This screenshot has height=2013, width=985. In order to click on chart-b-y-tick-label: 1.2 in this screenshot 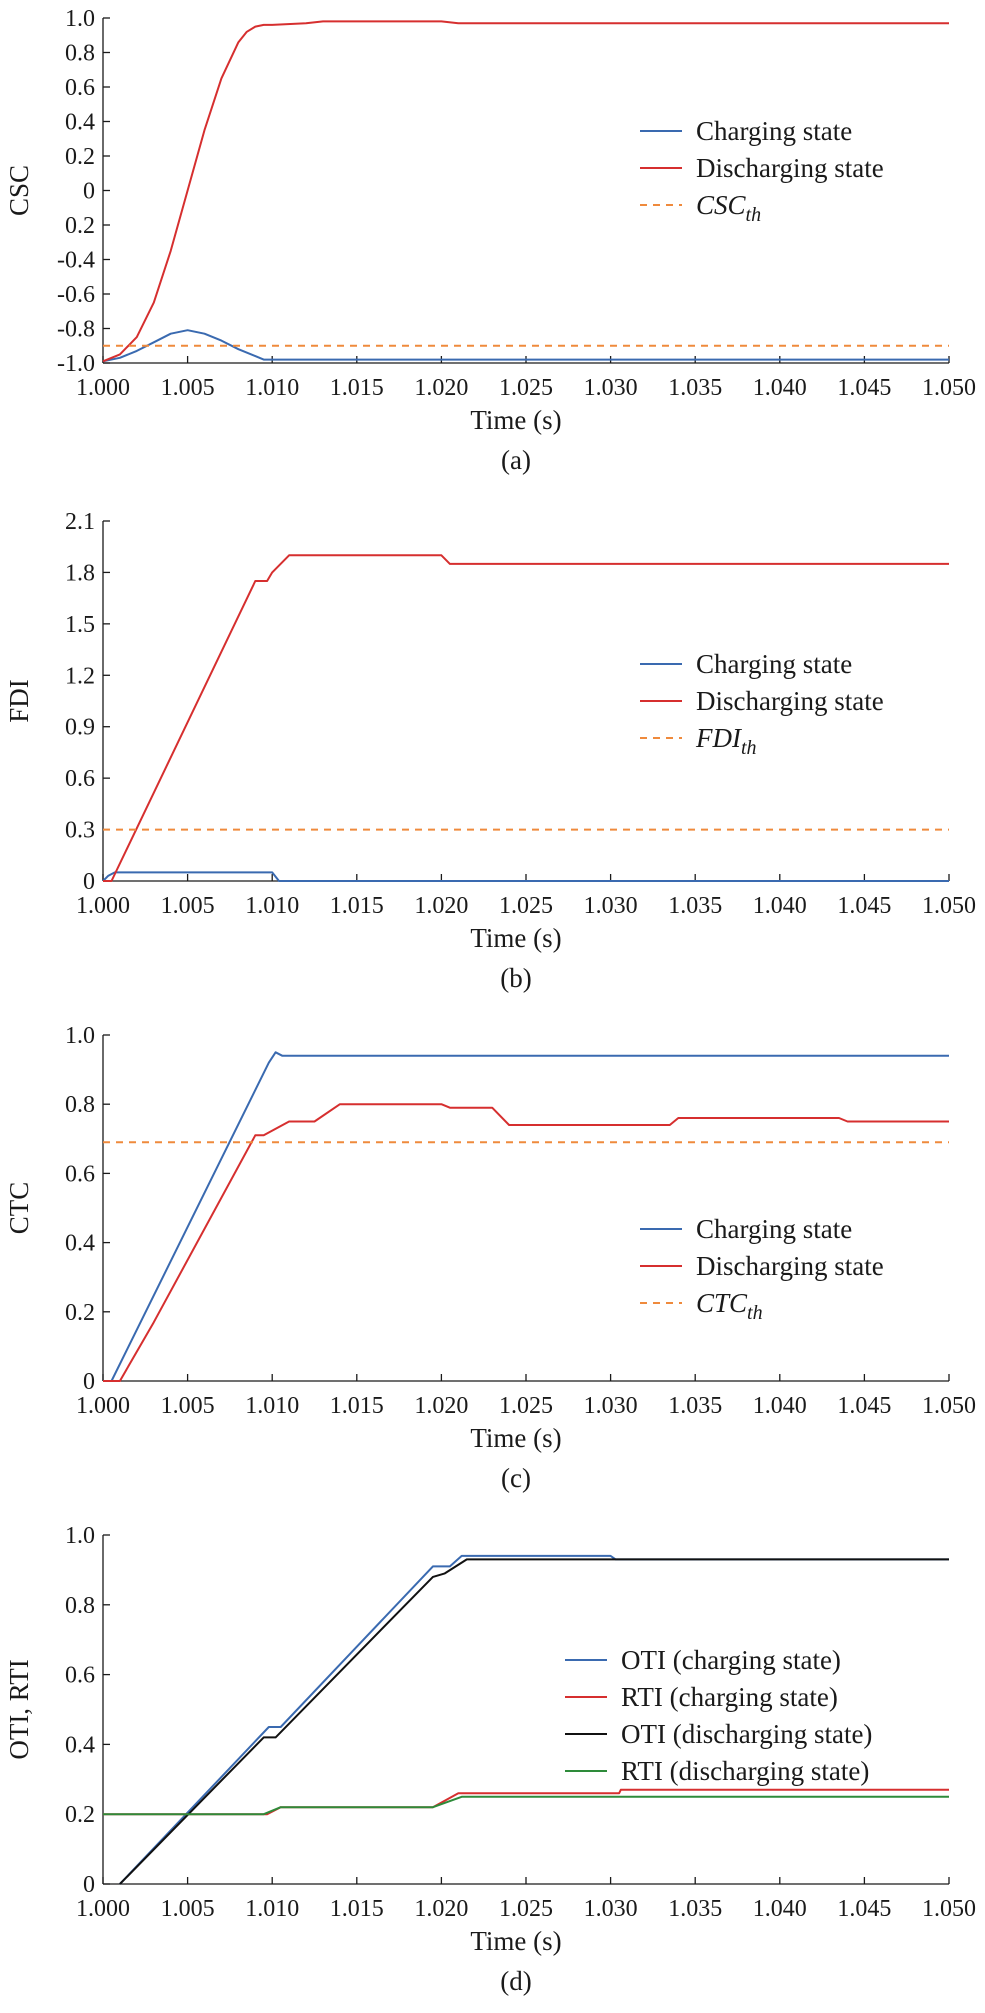, I will do `click(80, 676)`.